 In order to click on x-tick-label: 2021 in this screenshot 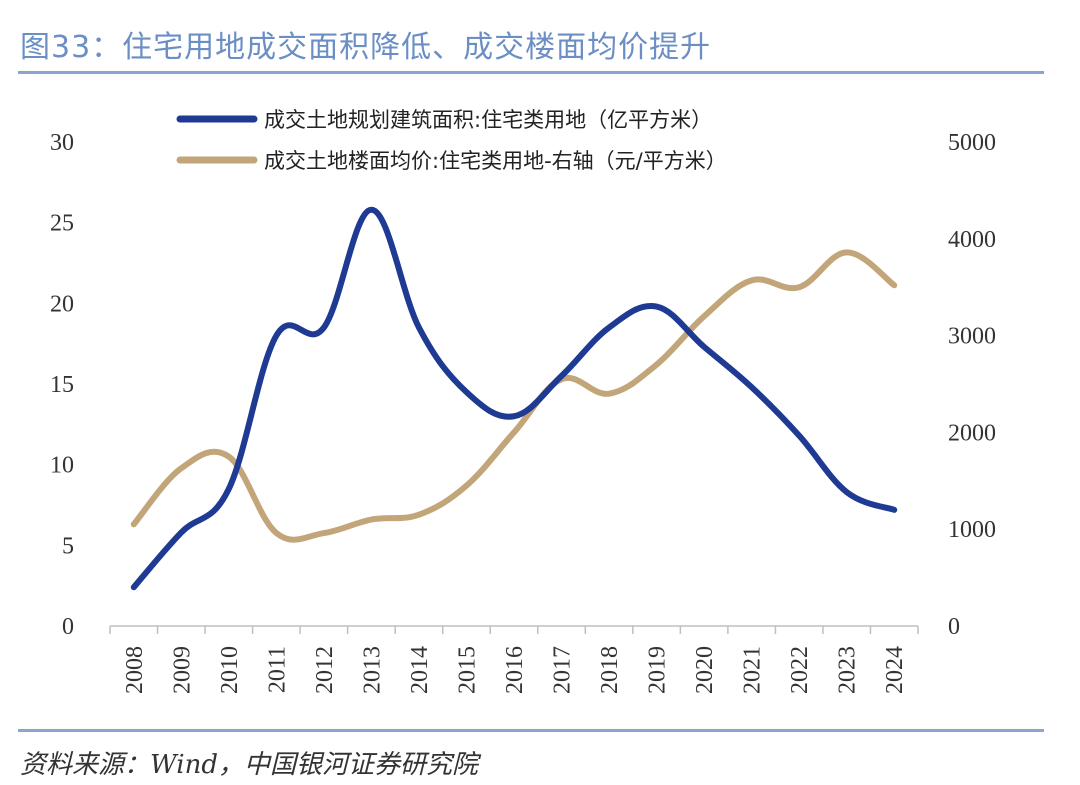, I will do `click(753, 670)`.